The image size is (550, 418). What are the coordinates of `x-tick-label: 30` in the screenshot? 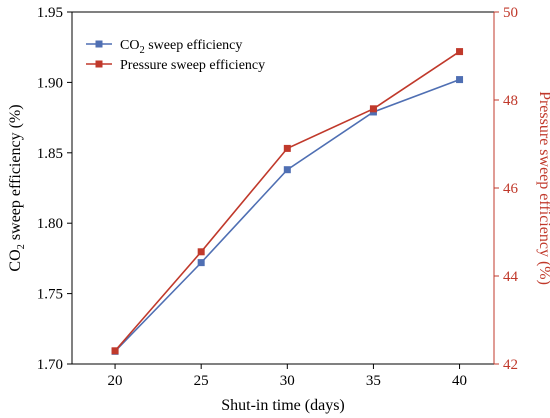 It's located at (287, 381).